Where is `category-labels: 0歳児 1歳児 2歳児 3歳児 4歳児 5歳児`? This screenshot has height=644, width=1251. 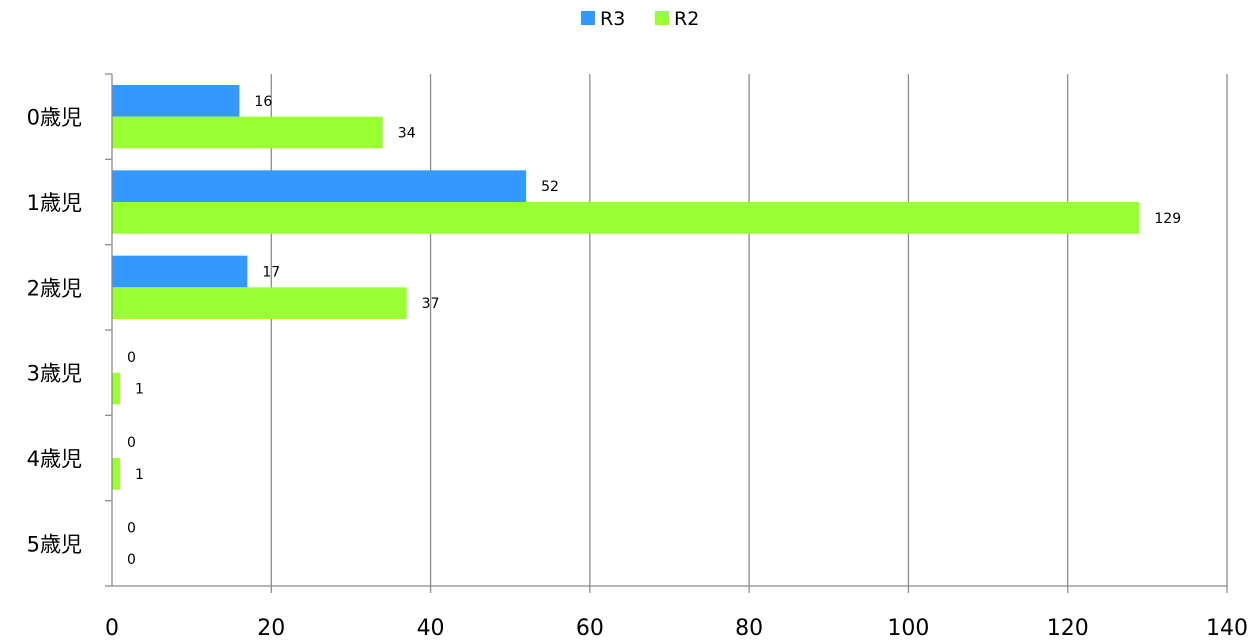 category-labels: 0歳児 1歳児 2歳児 3歳児 4歳児 5歳児 is located at coordinates (54, 331).